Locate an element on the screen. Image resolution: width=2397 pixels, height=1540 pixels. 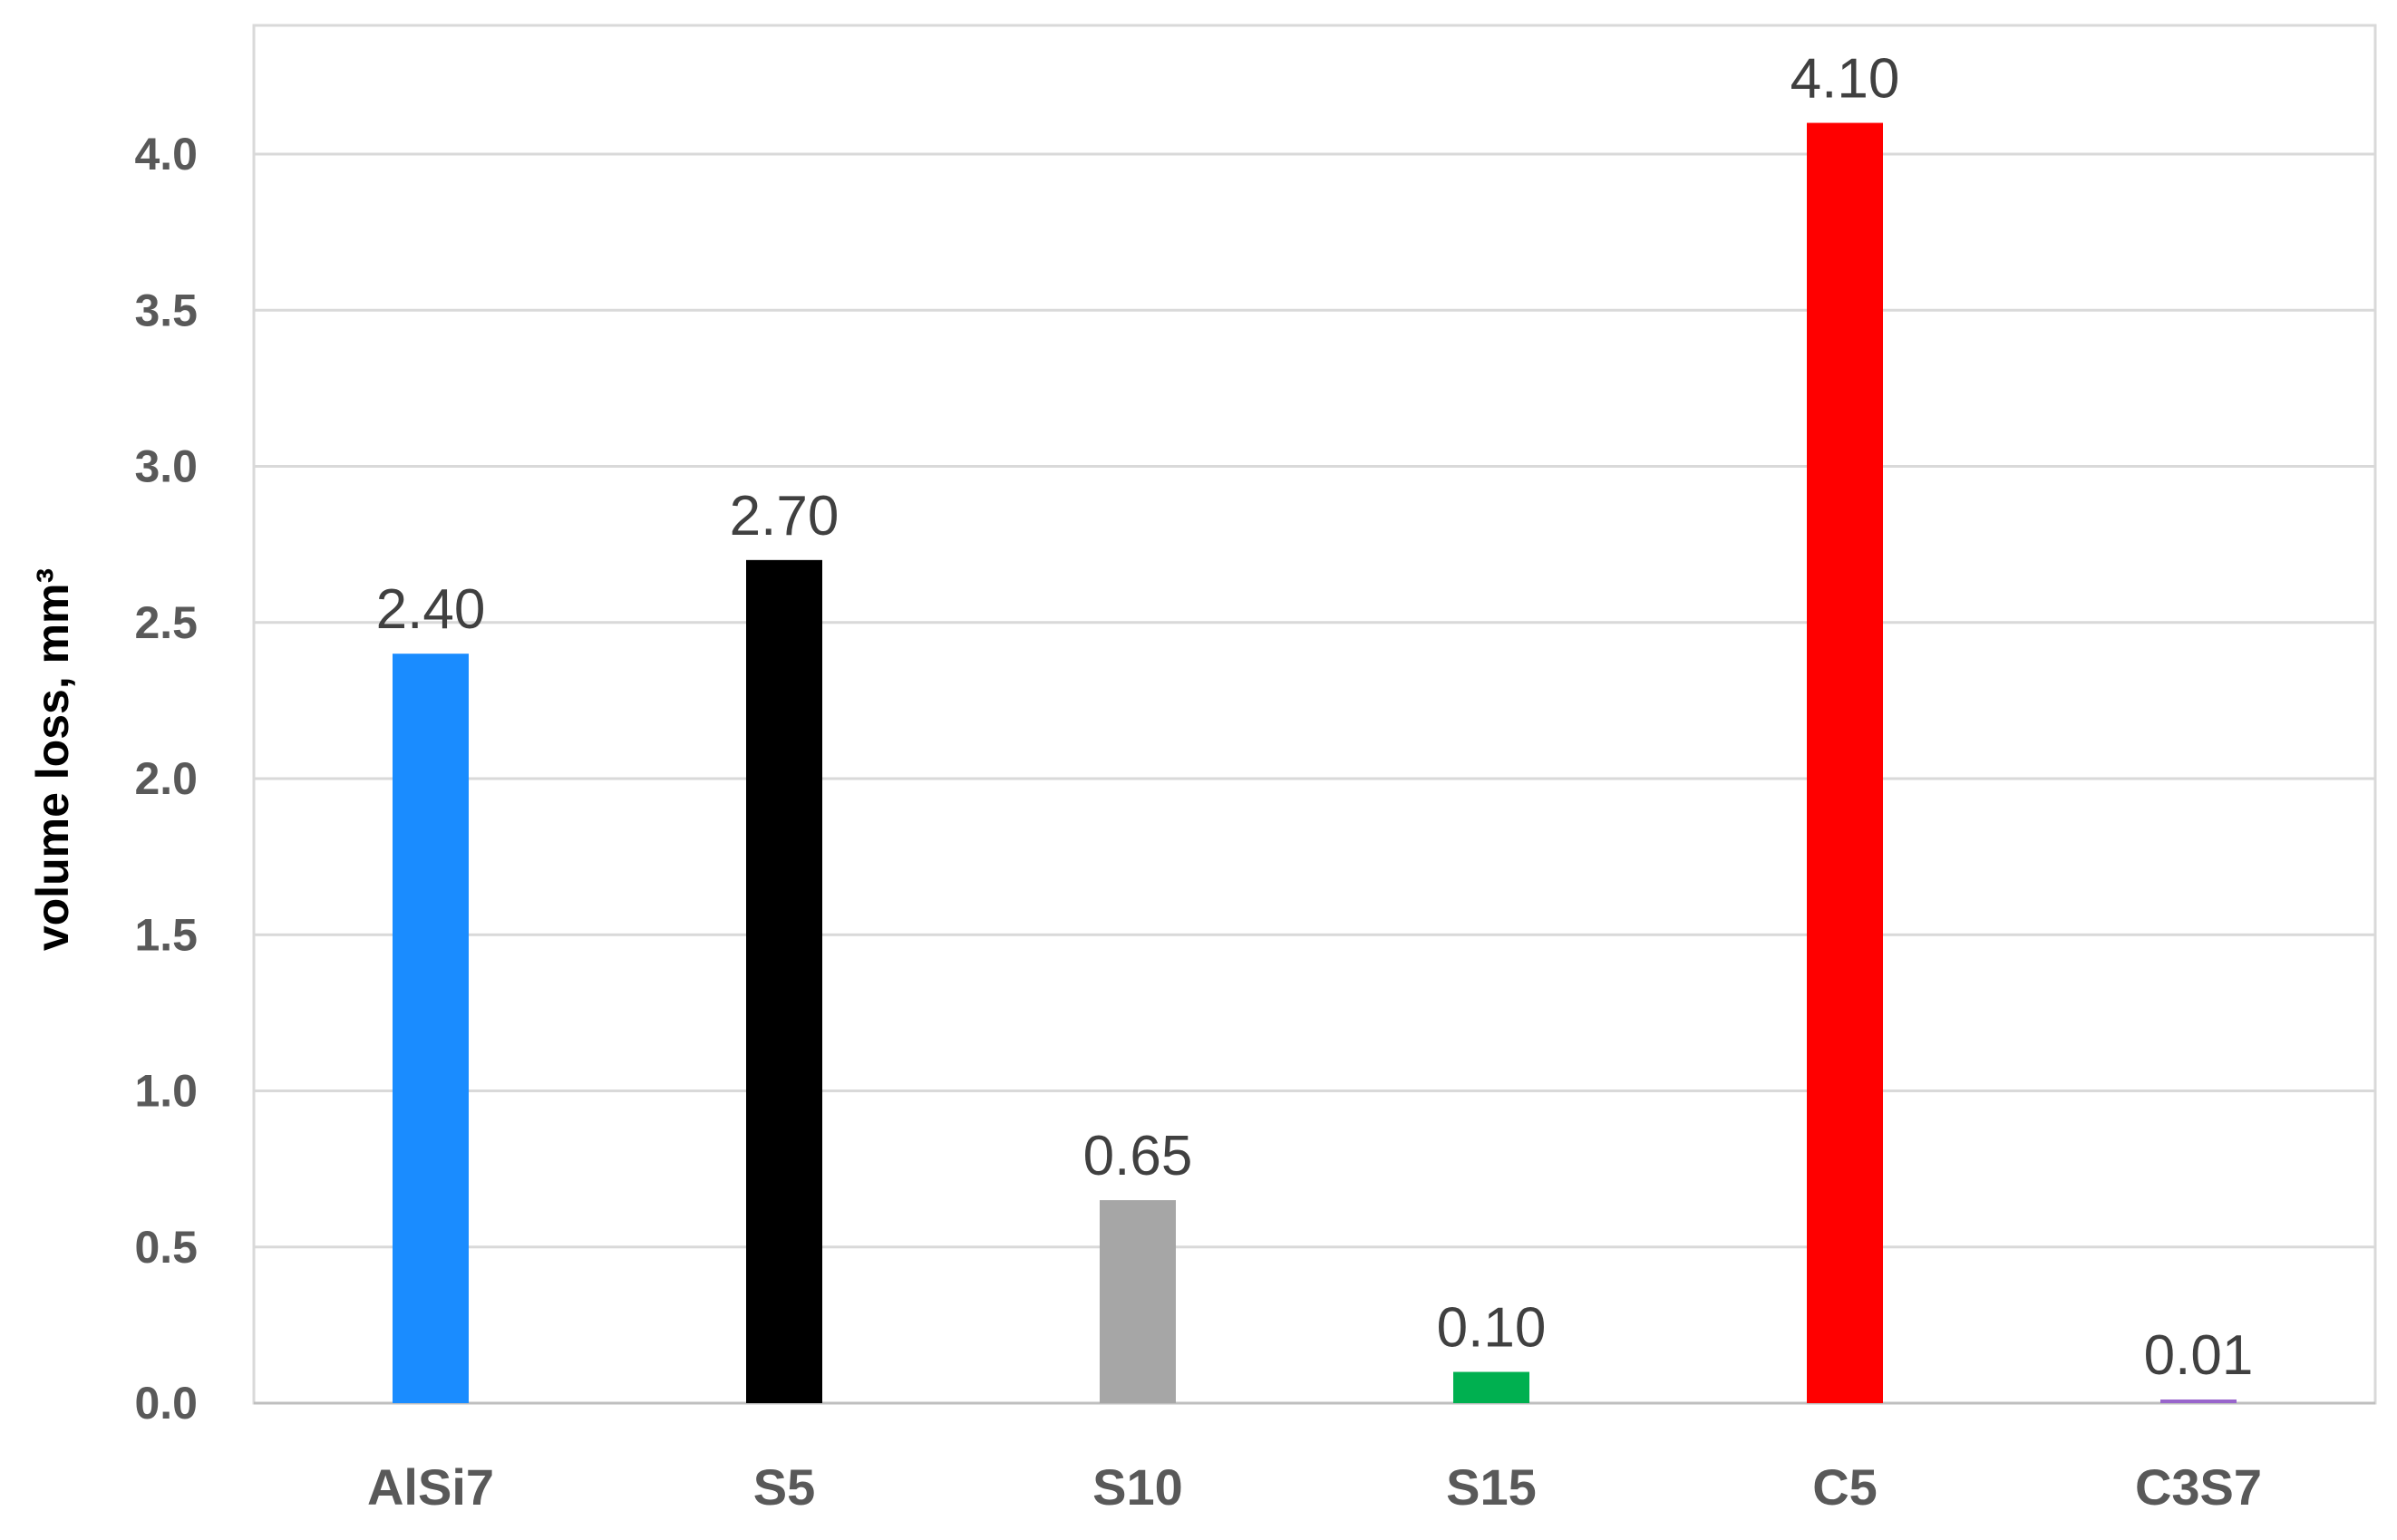
y-tick-label: 1.5 is located at coordinates (166, 934).